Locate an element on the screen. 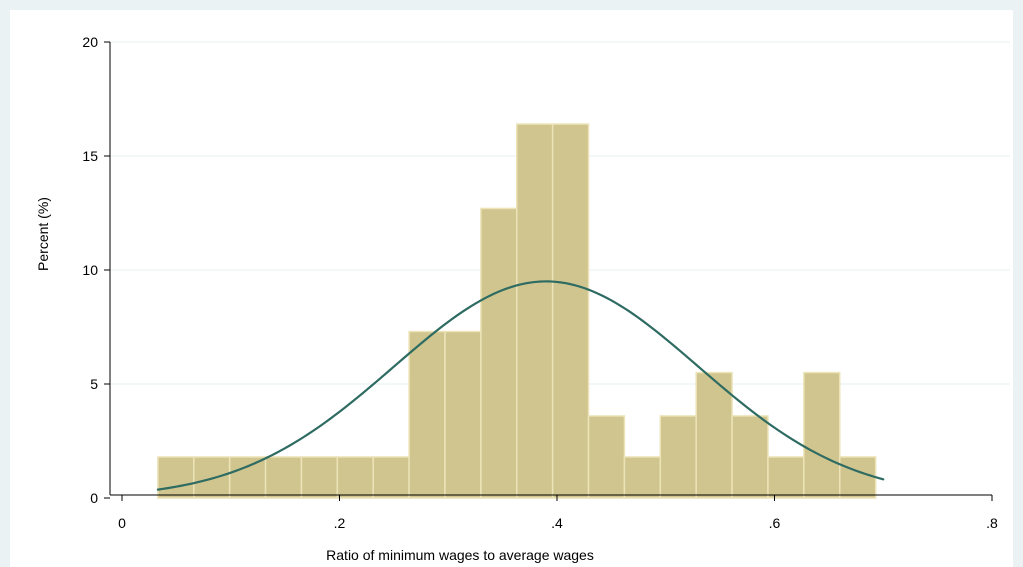 The image size is (1023, 567). y-axis-ticks: 0 5 10 15 20 is located at coordinates (96, 270).